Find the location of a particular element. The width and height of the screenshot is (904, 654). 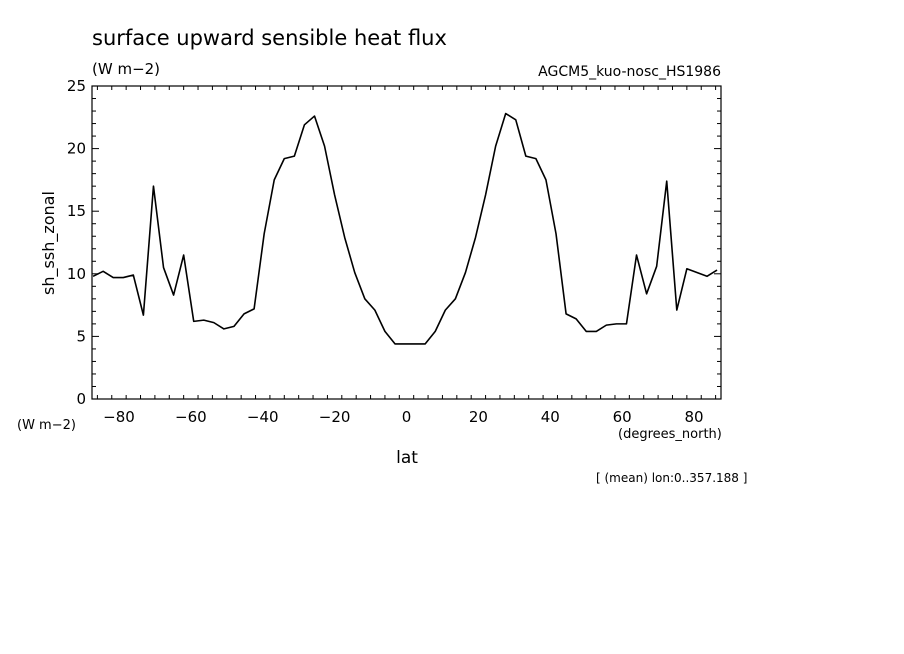

y-unit-label: (W m−2) is located at coordinates (46, 425).